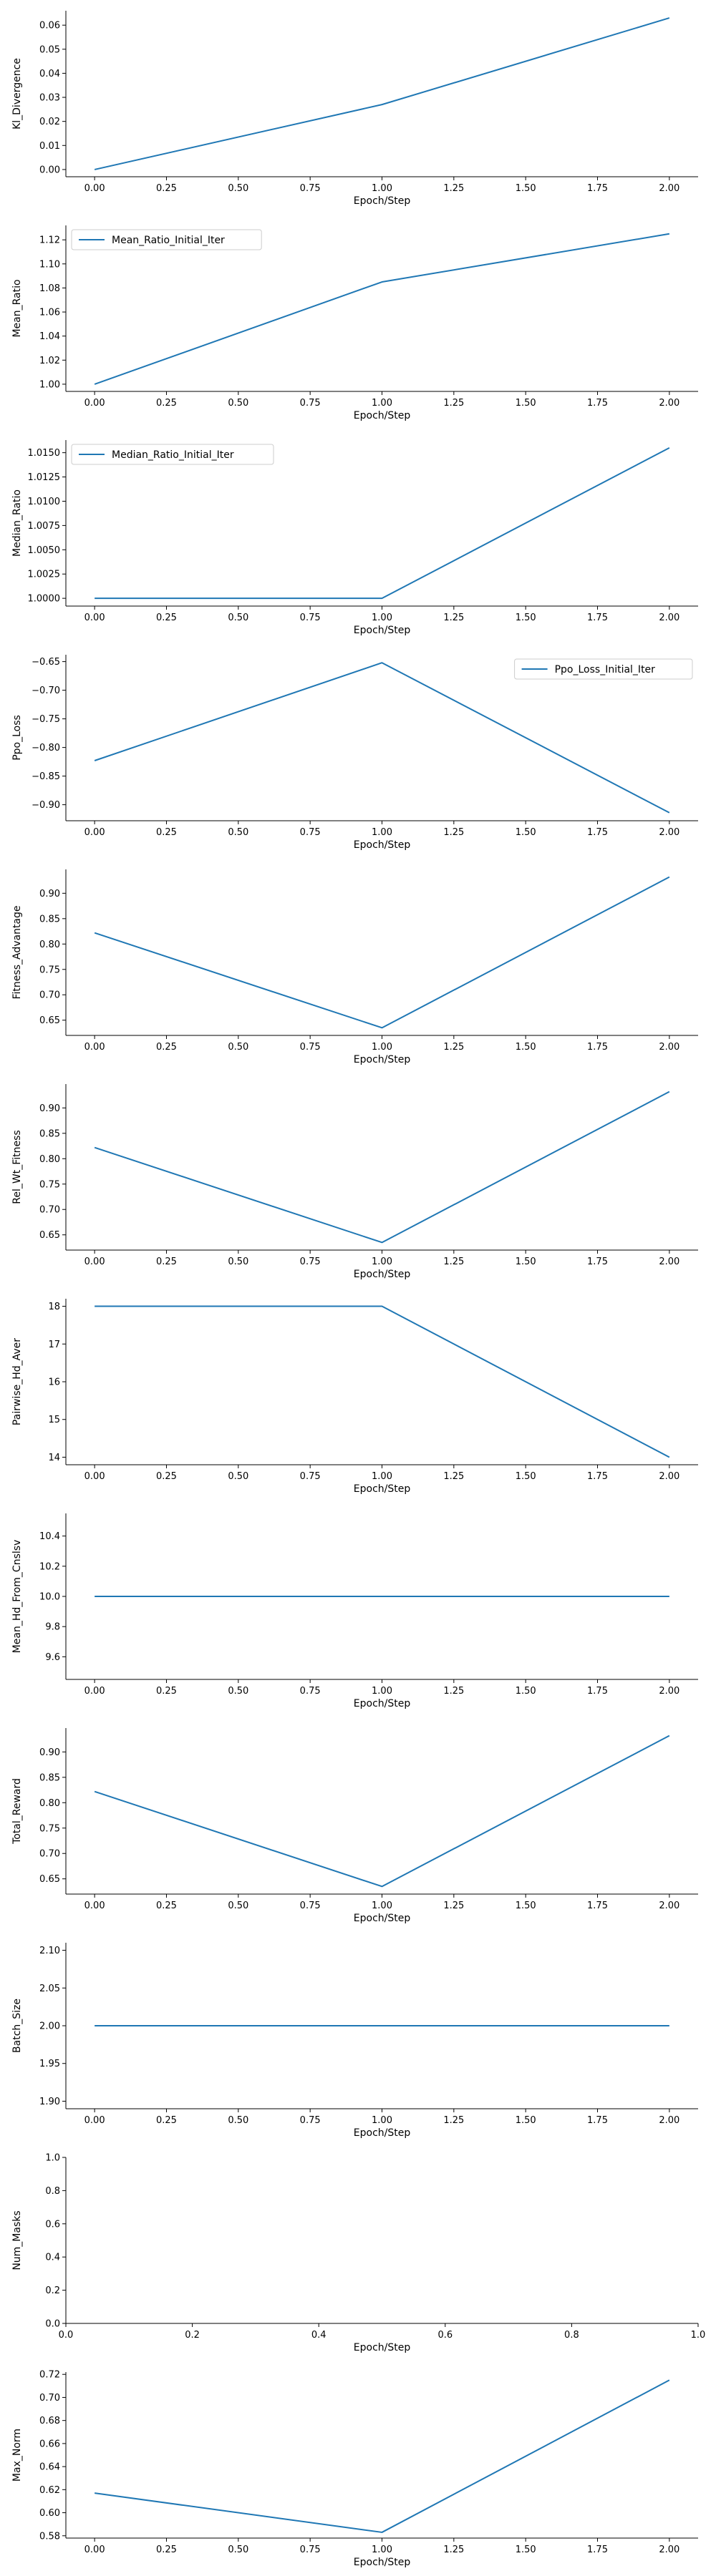 The height and width of the screenshot is (2576, 716). I want to click on x-tick-label: 0.8, so click(571, 2335).